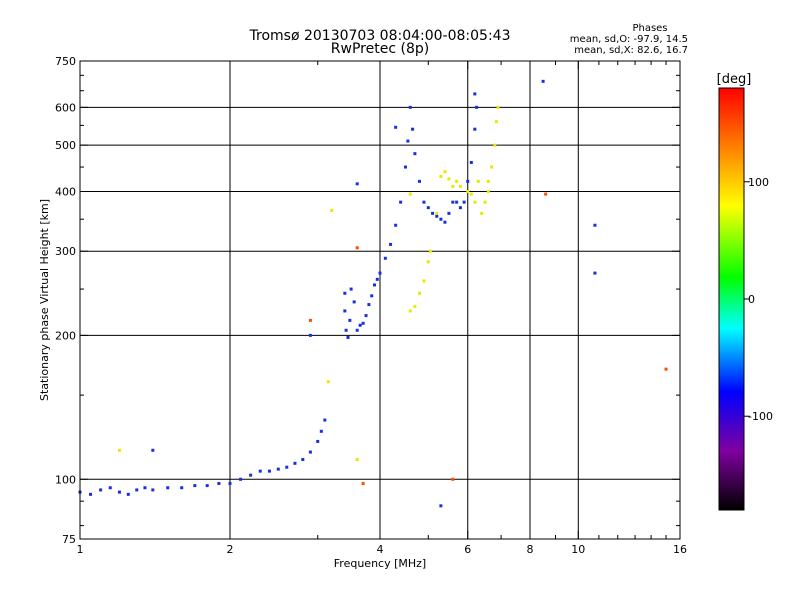  Describe the element at coordinates (758, 299) in the screenshot. I see `colorbar-ticks: 100 0 -100` at that location.